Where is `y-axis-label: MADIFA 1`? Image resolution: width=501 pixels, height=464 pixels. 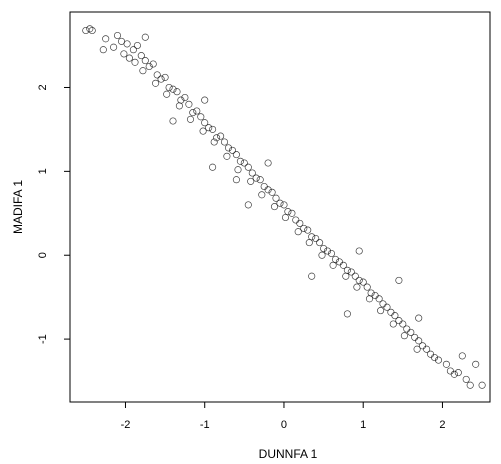
y-axis-label: MADIFA 1 is located at coordinates (18, 207).